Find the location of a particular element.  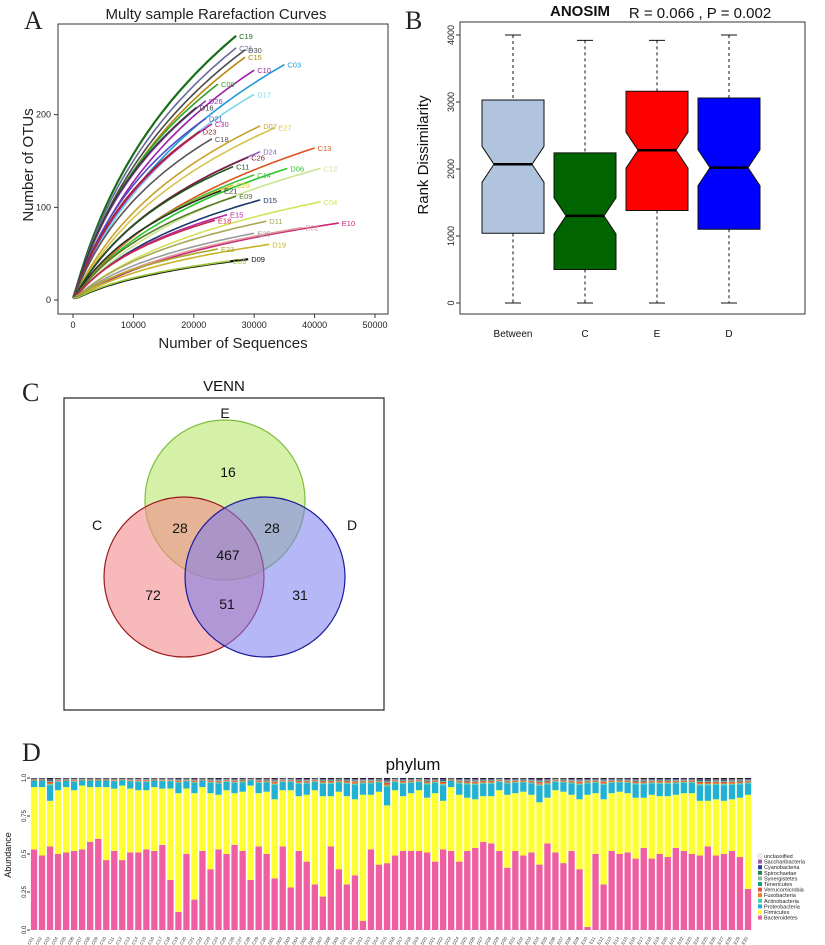

phylum-legend-label: Bacteroidetes is located at coordinates (781, 919).